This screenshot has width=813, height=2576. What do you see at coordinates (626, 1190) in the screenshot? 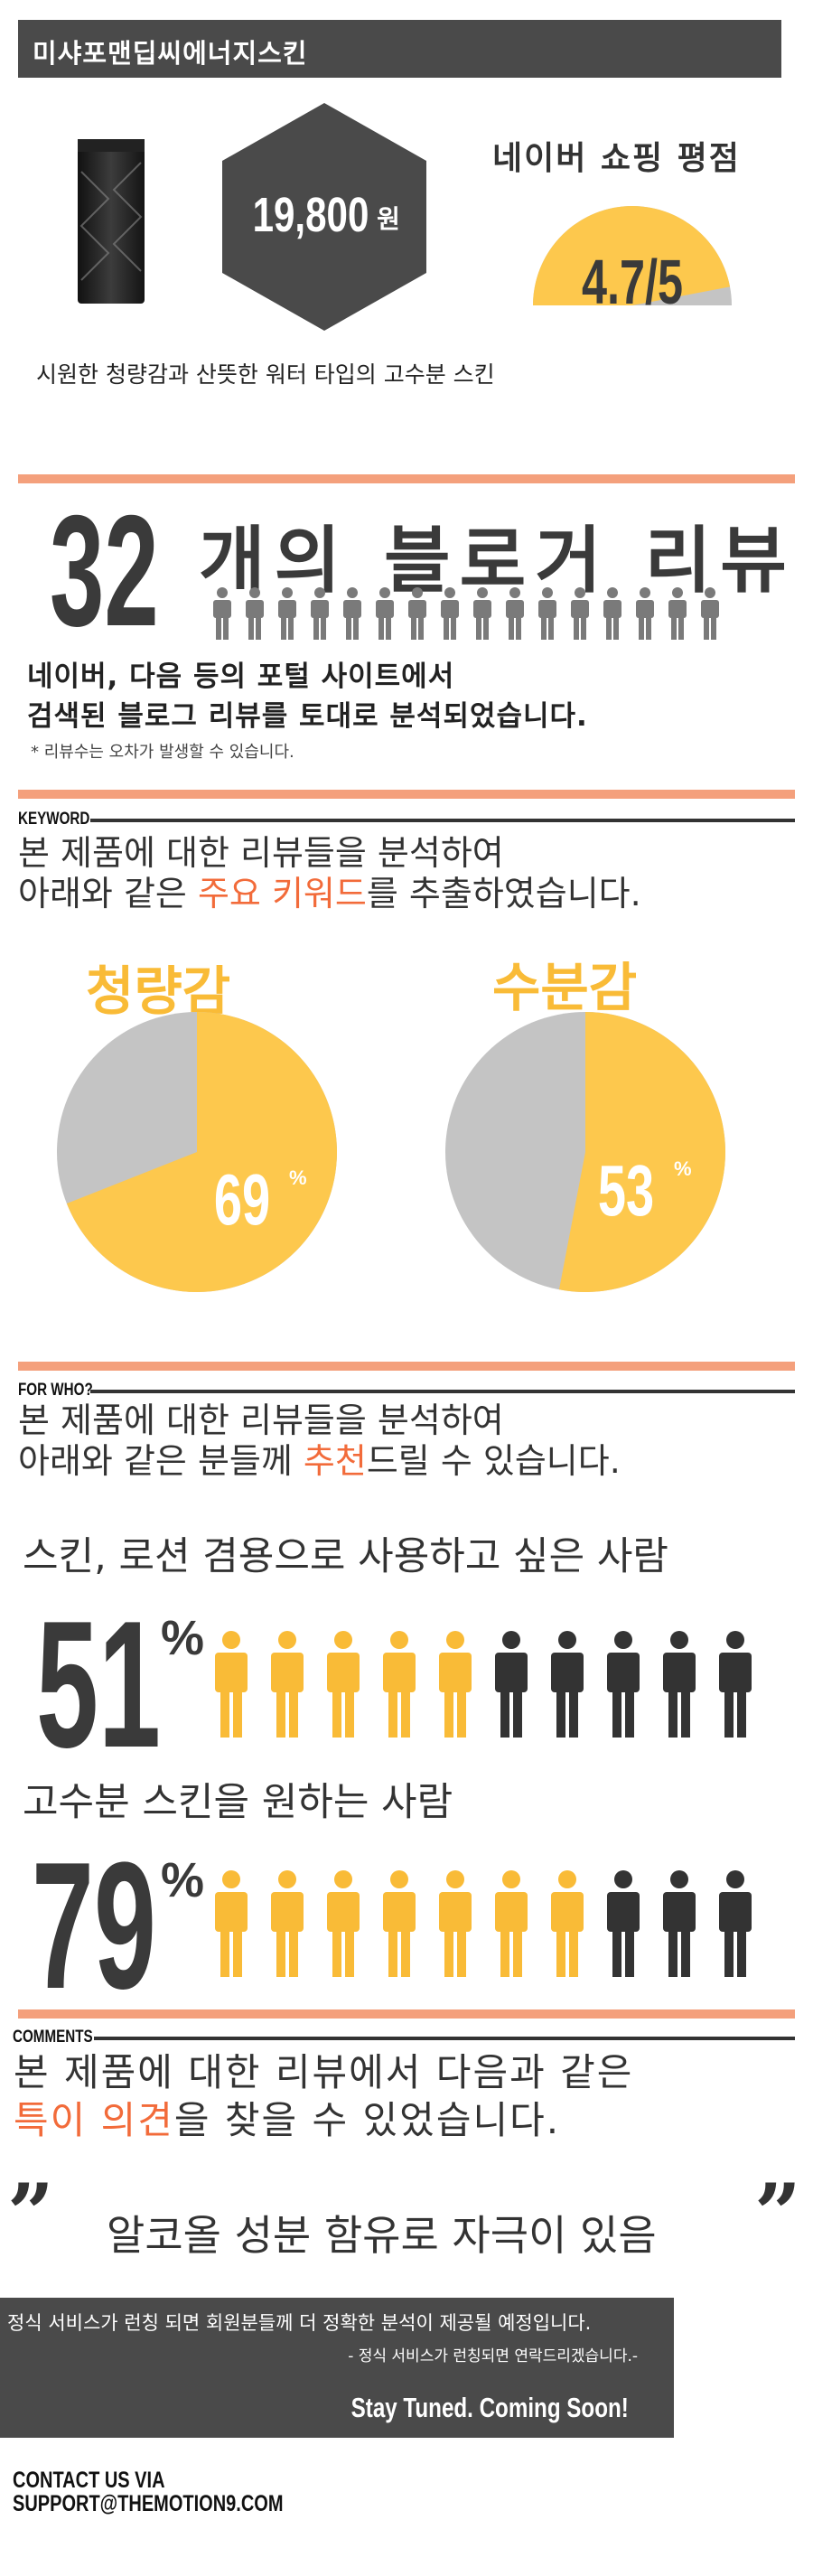
I see `keyword-2-value: 53` at bounding box center [626, 1190].